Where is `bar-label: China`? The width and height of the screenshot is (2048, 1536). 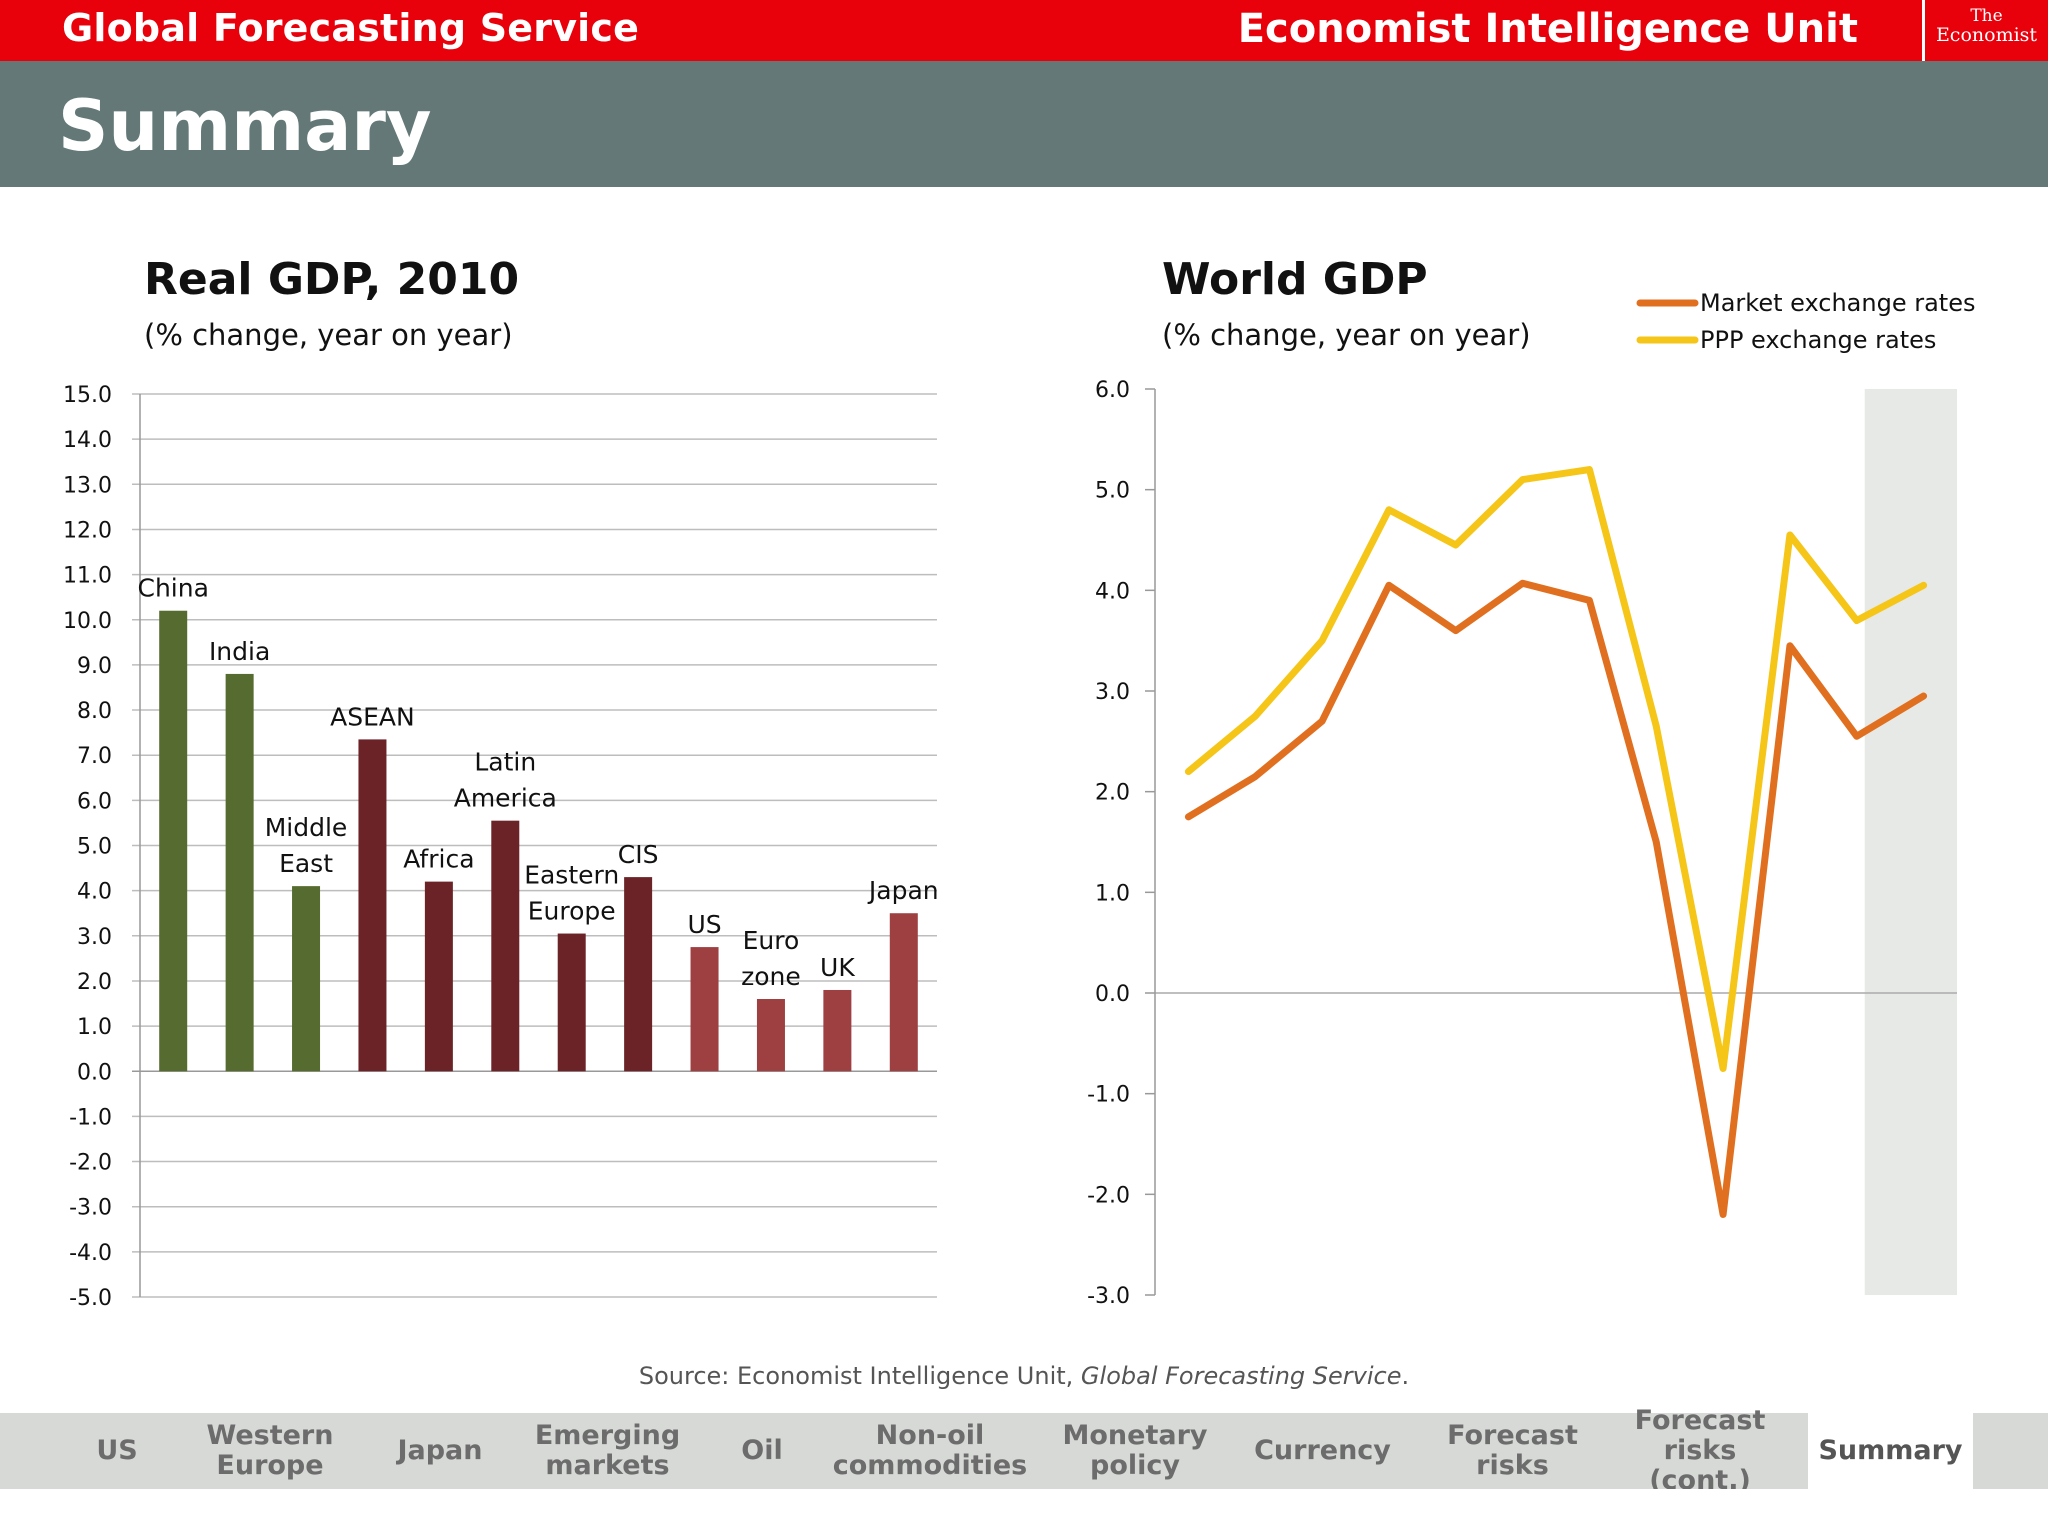
bar-label: China is located at coordinates (172, 588).